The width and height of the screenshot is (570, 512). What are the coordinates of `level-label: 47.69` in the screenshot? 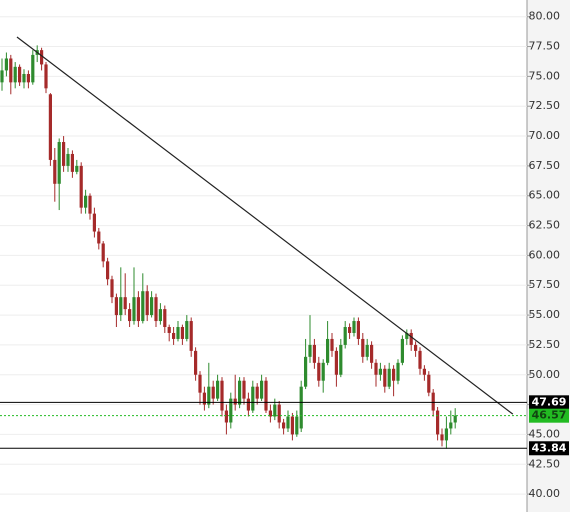 It's located at (549, 401).